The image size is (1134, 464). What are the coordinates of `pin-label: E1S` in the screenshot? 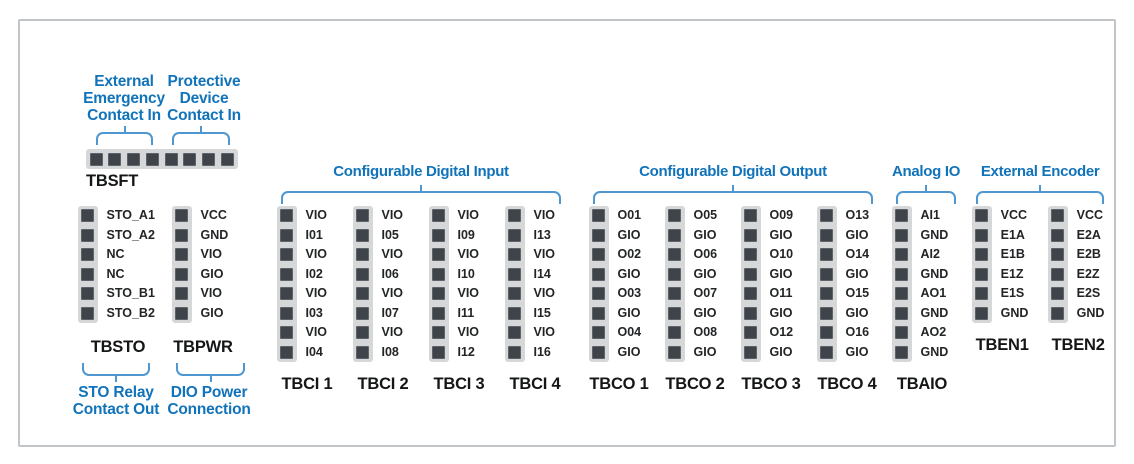 It's located at (1012, 293).